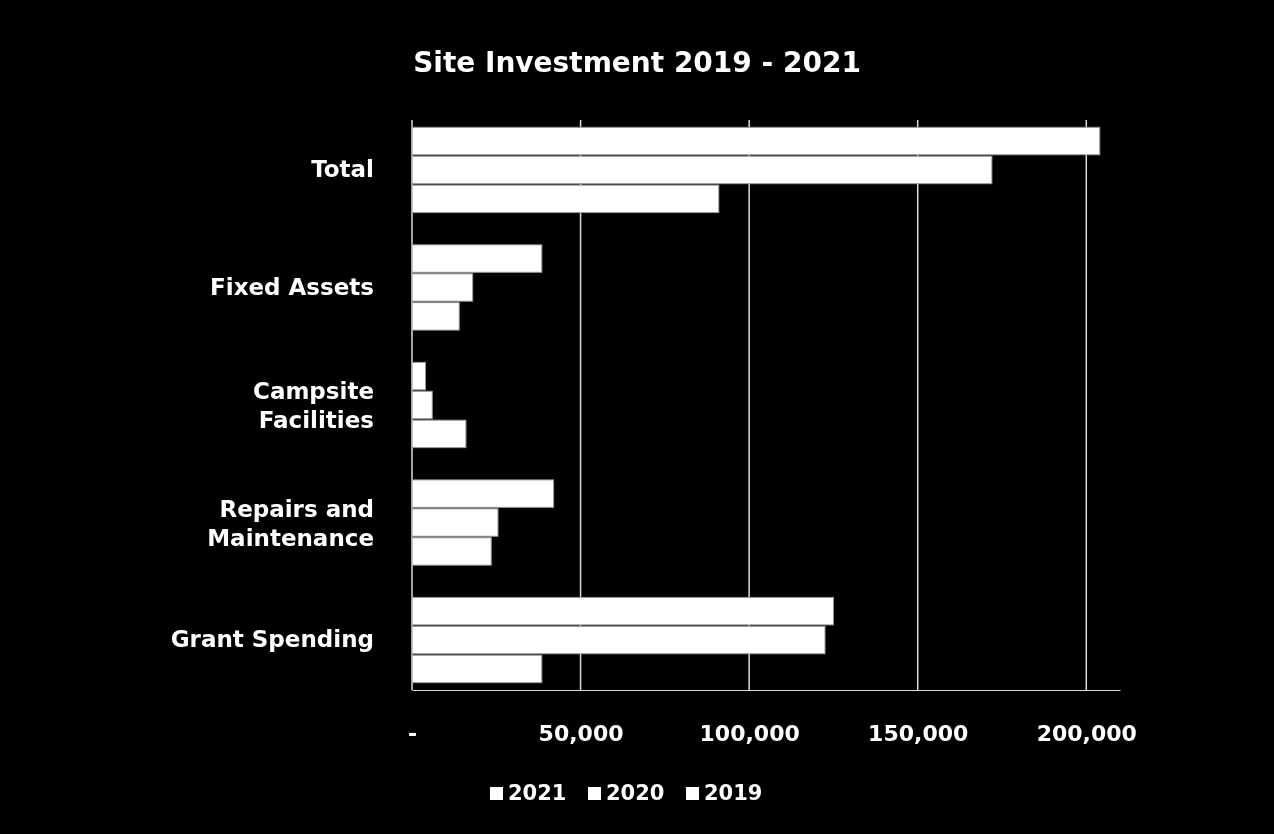  I want to click on legend-label: 2019, so click(733, 793).